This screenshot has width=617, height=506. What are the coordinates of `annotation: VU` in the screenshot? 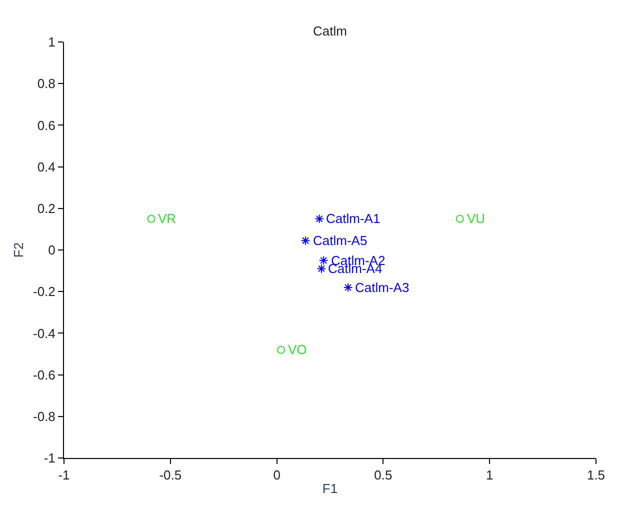 It's located at (476, 218).